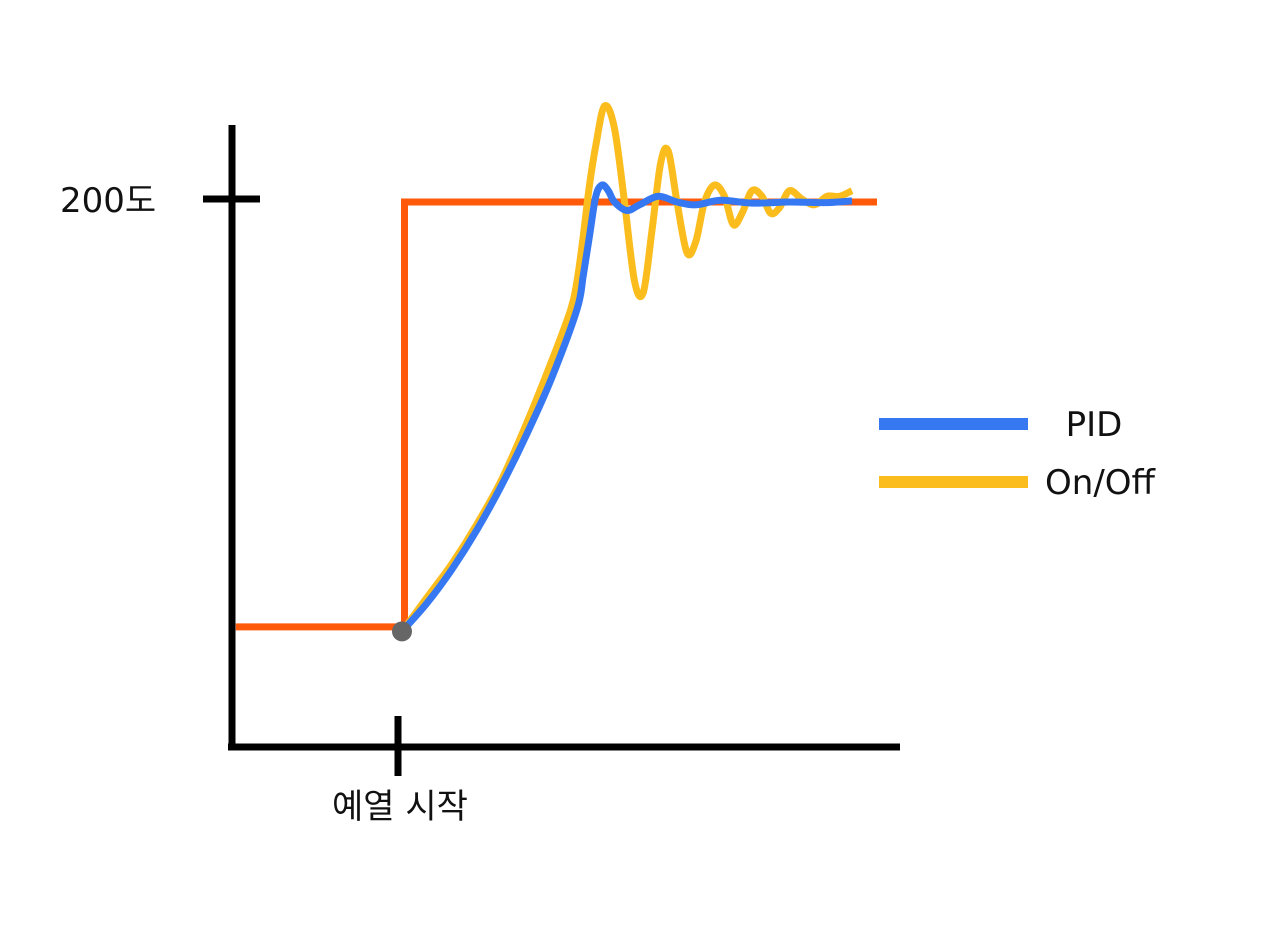 The image size is (1285, 928). I want to click on y-tick-label: 200도, so click(108, 201).